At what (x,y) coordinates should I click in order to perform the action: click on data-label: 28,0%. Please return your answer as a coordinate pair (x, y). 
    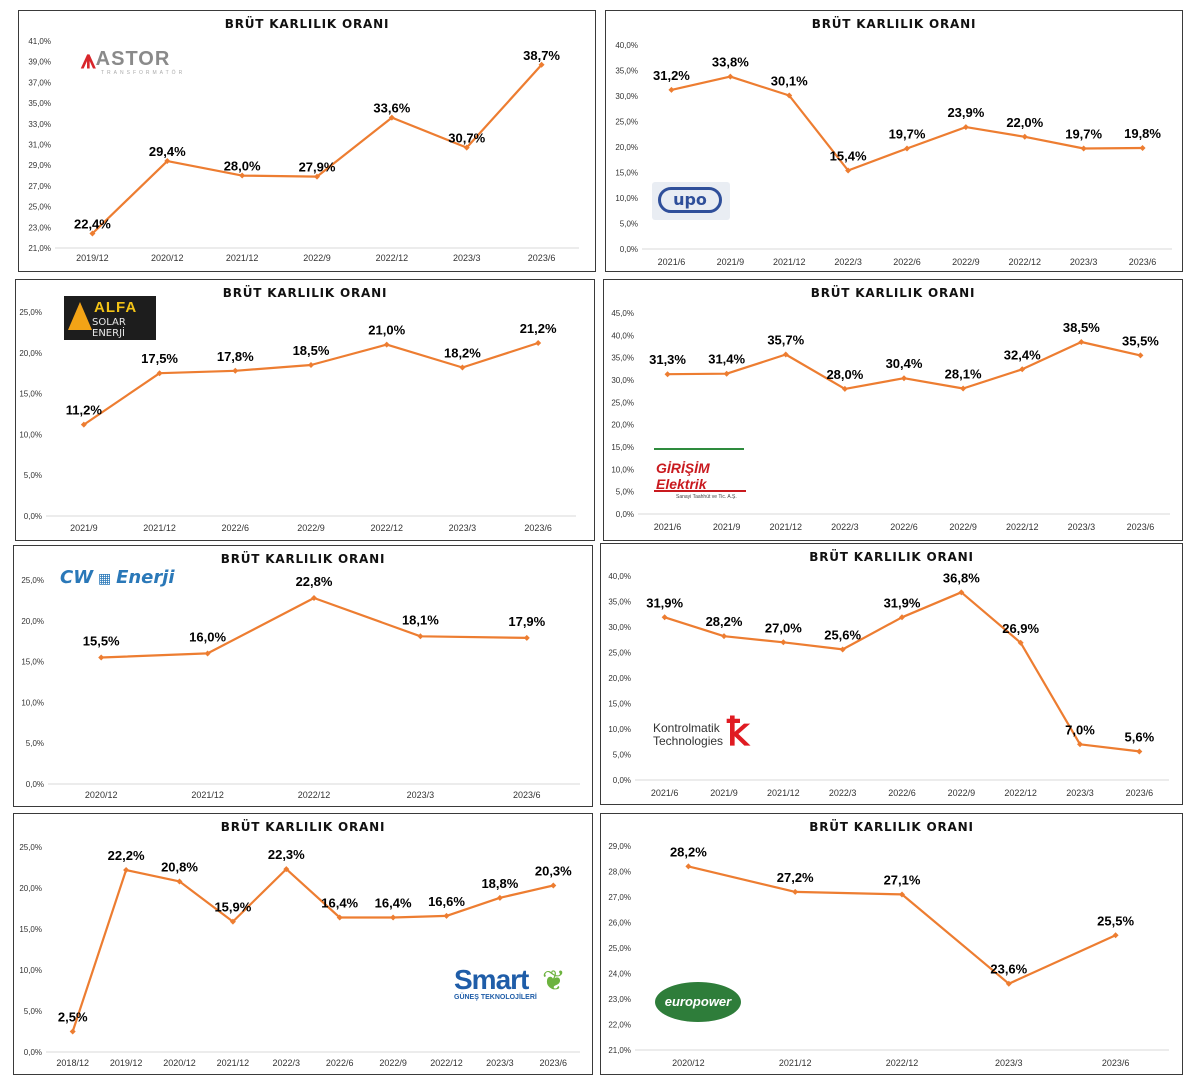
    Looking at the image, I should click on (844, 374).